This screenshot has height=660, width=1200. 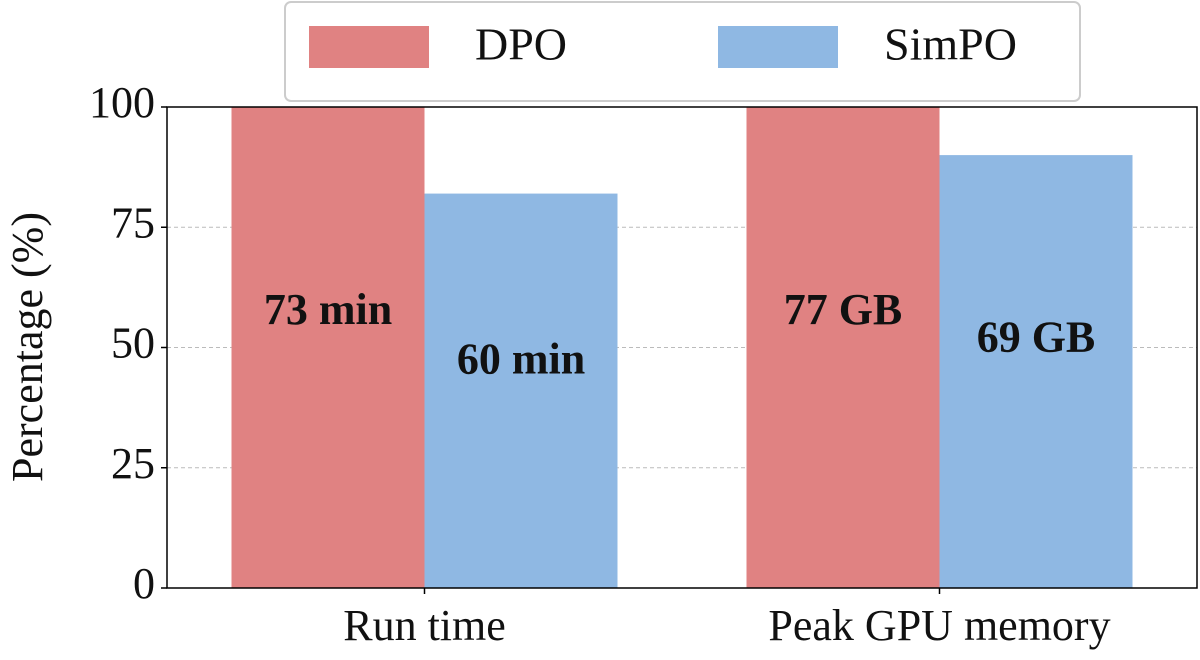 What do you see at coordinates (682, 51) in the screenshot?
I see `legend-box` at bounding box center [682, 51].